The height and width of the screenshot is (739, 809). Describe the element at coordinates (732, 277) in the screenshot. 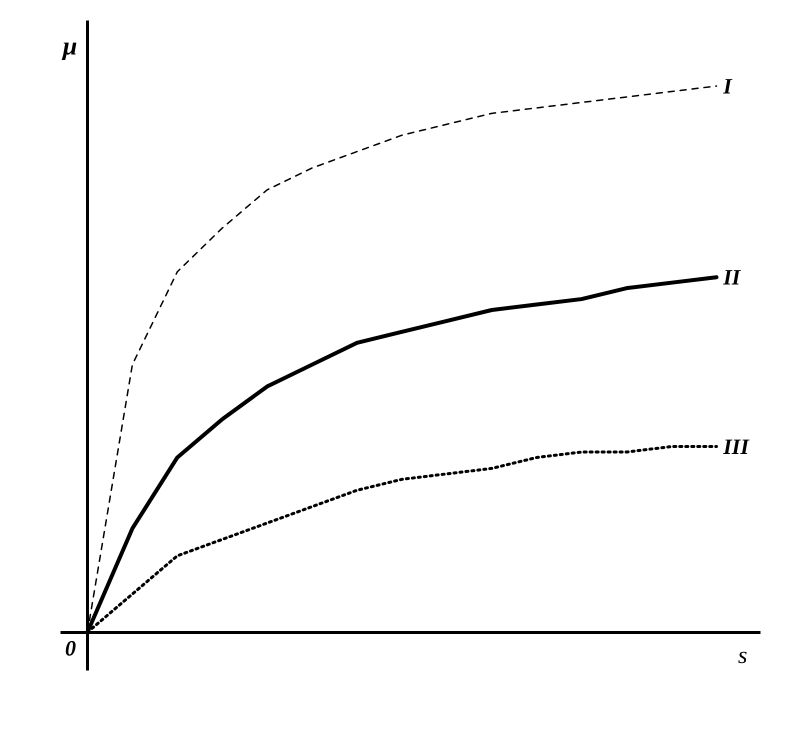

I see `series-label: II` at that location.